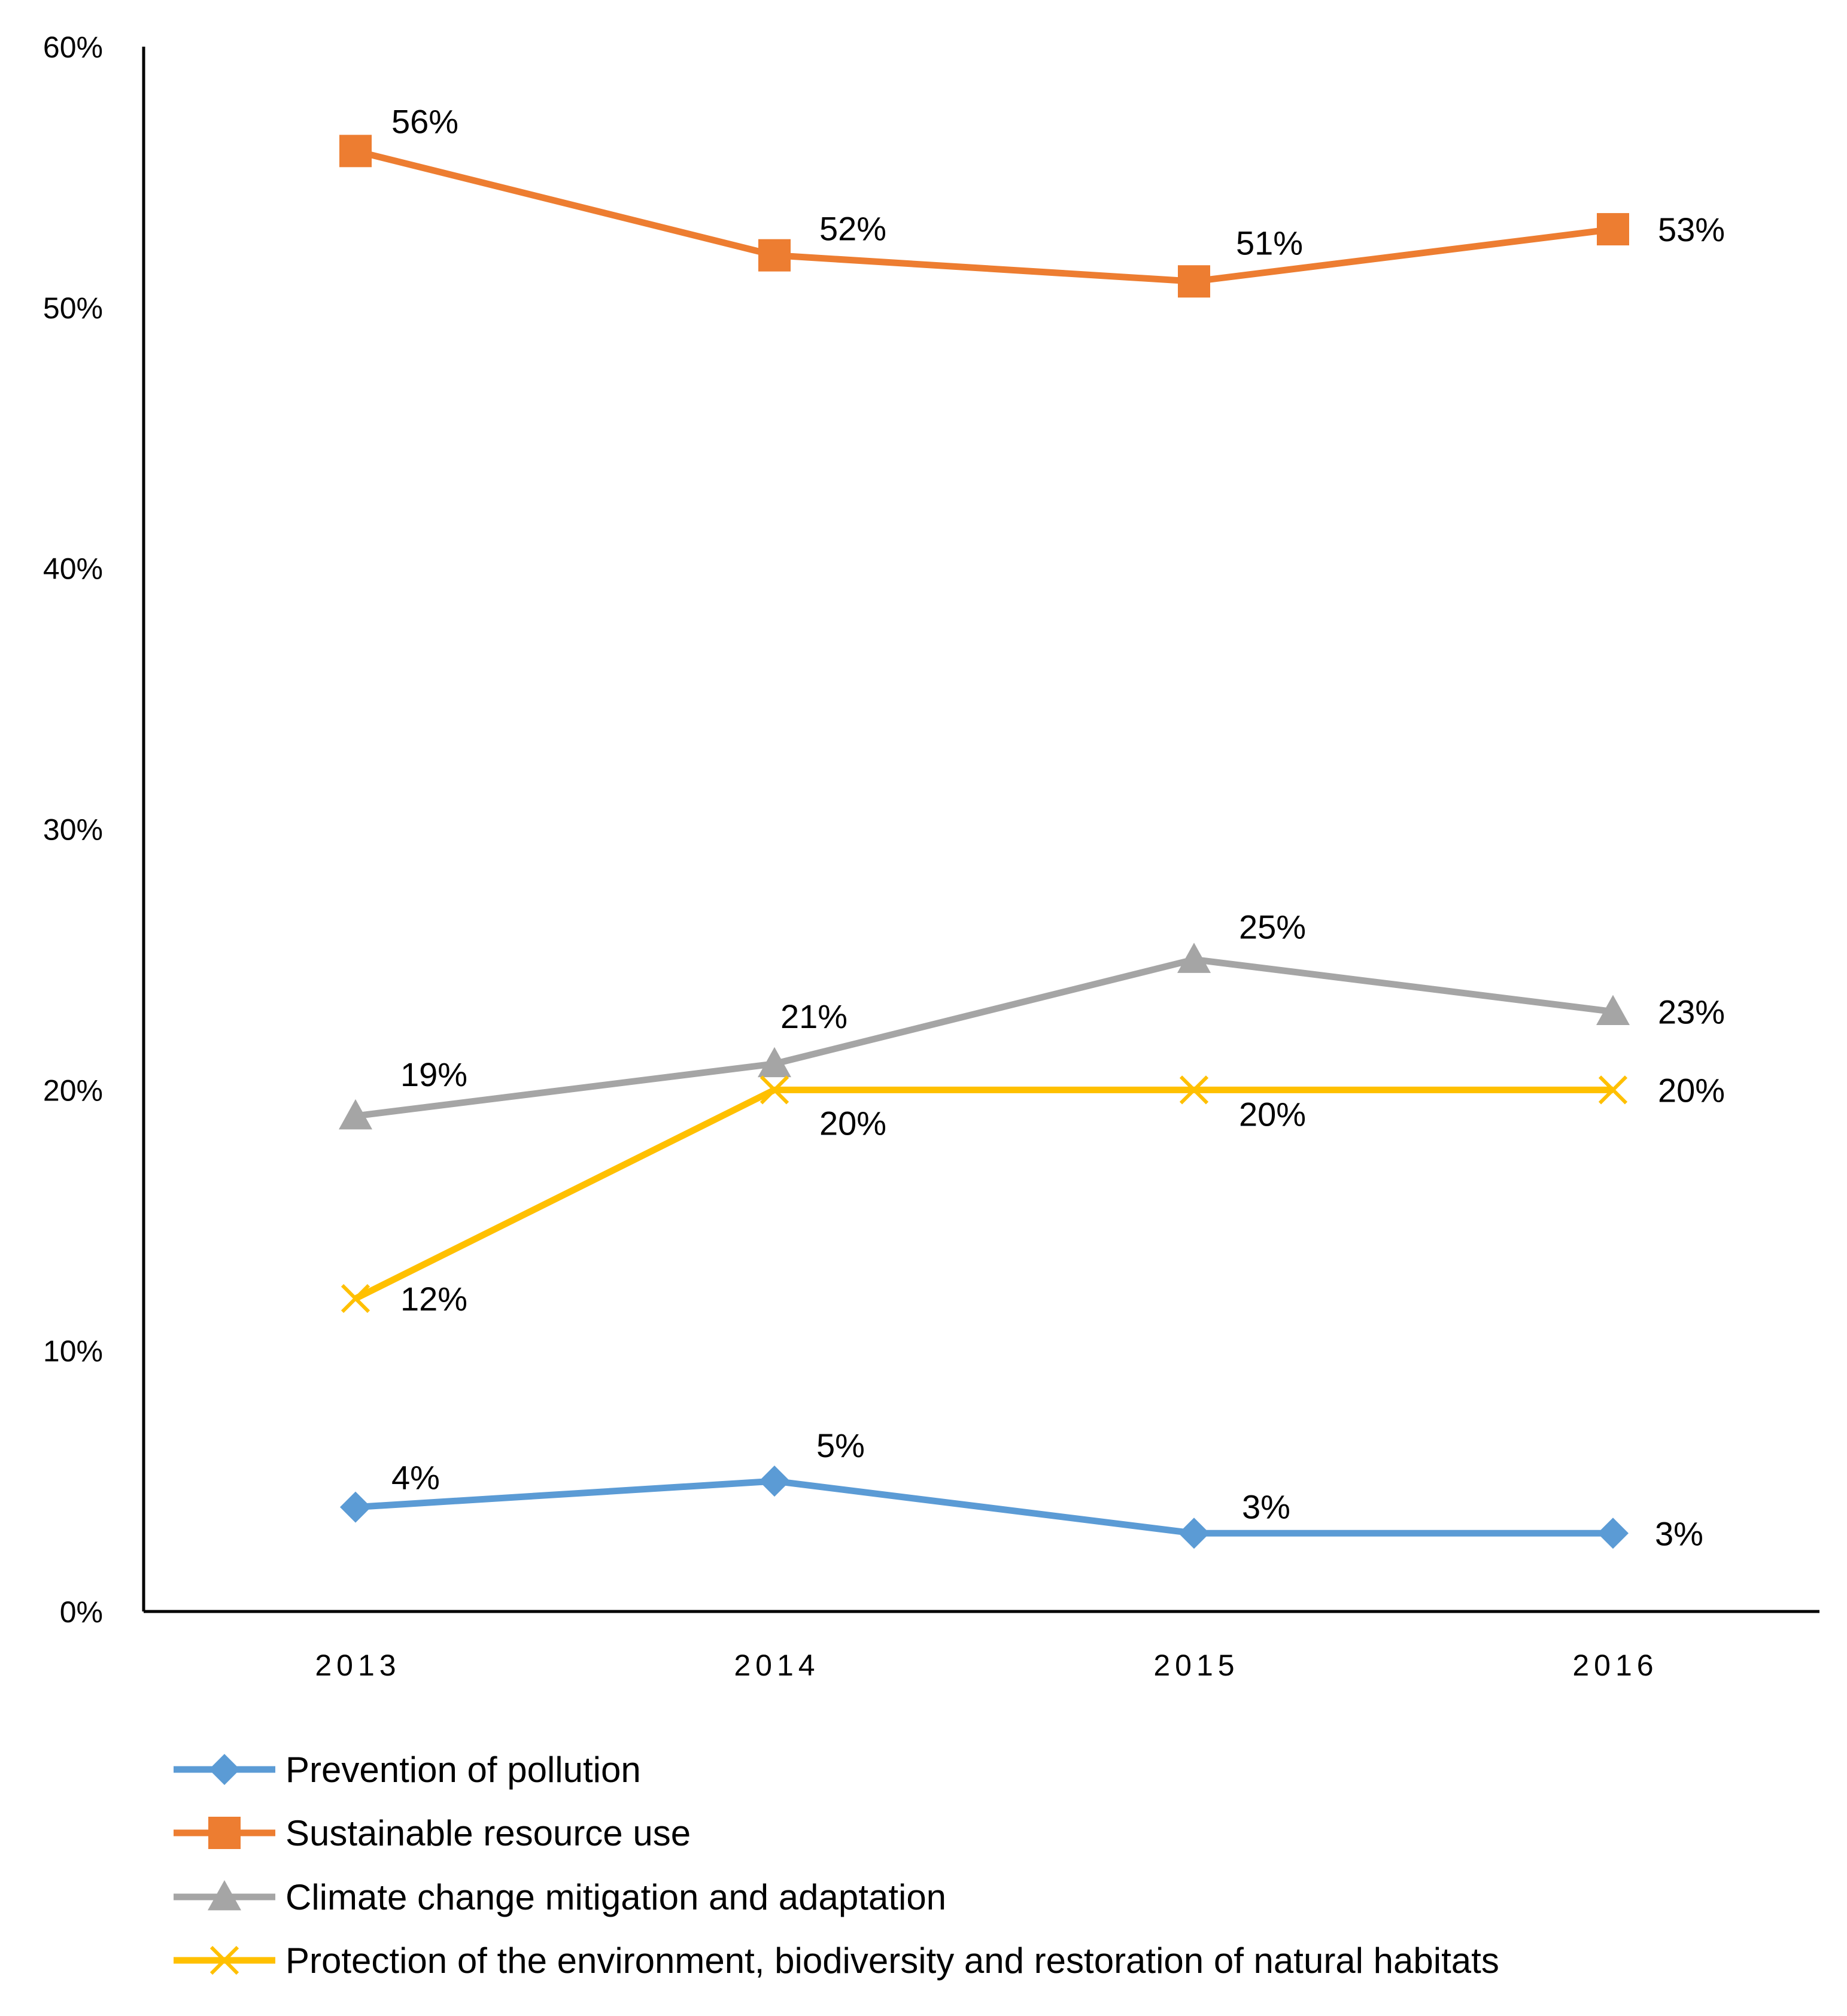 The height and width of the screenshot is (2016, 1847). What do you see at coordinates (1196, 1665) in the screenshot?
I see `x-tick-label: 2015` at bounding box center [1196, 1665].